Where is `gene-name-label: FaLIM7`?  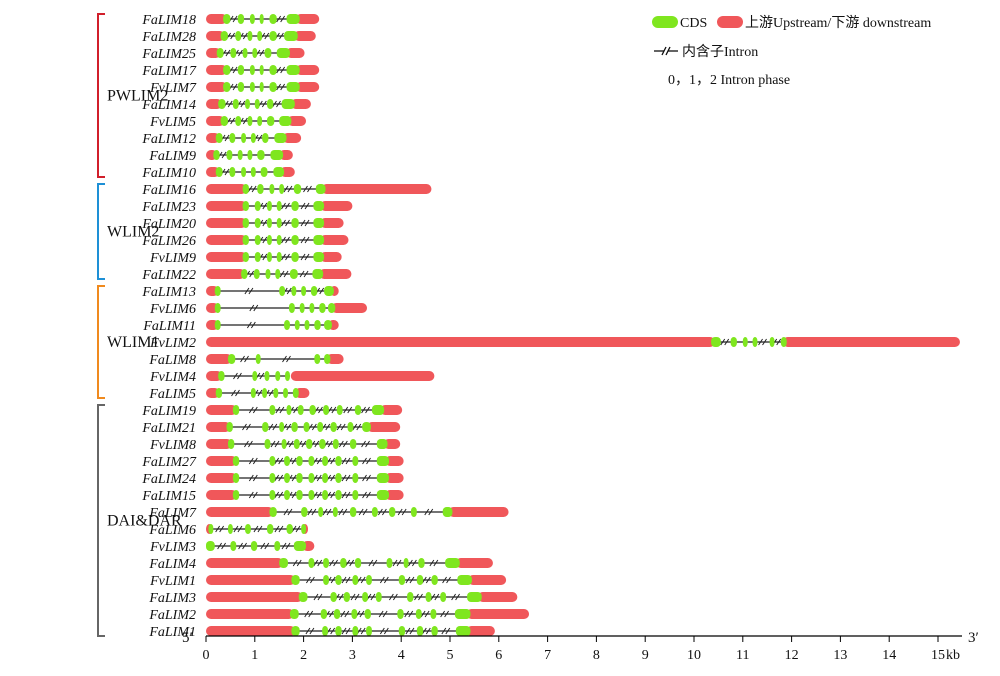
gene-name-label: FaLIM7 is located at coordinates (172, 513).